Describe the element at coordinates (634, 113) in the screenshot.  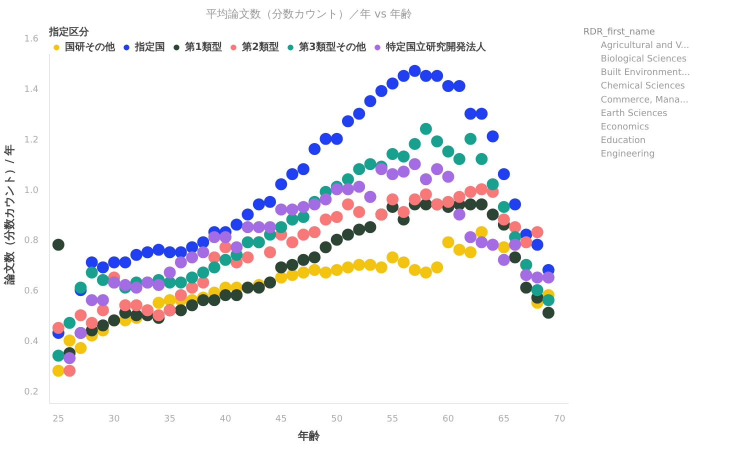
I see `text: Earth Sciences` at that location.